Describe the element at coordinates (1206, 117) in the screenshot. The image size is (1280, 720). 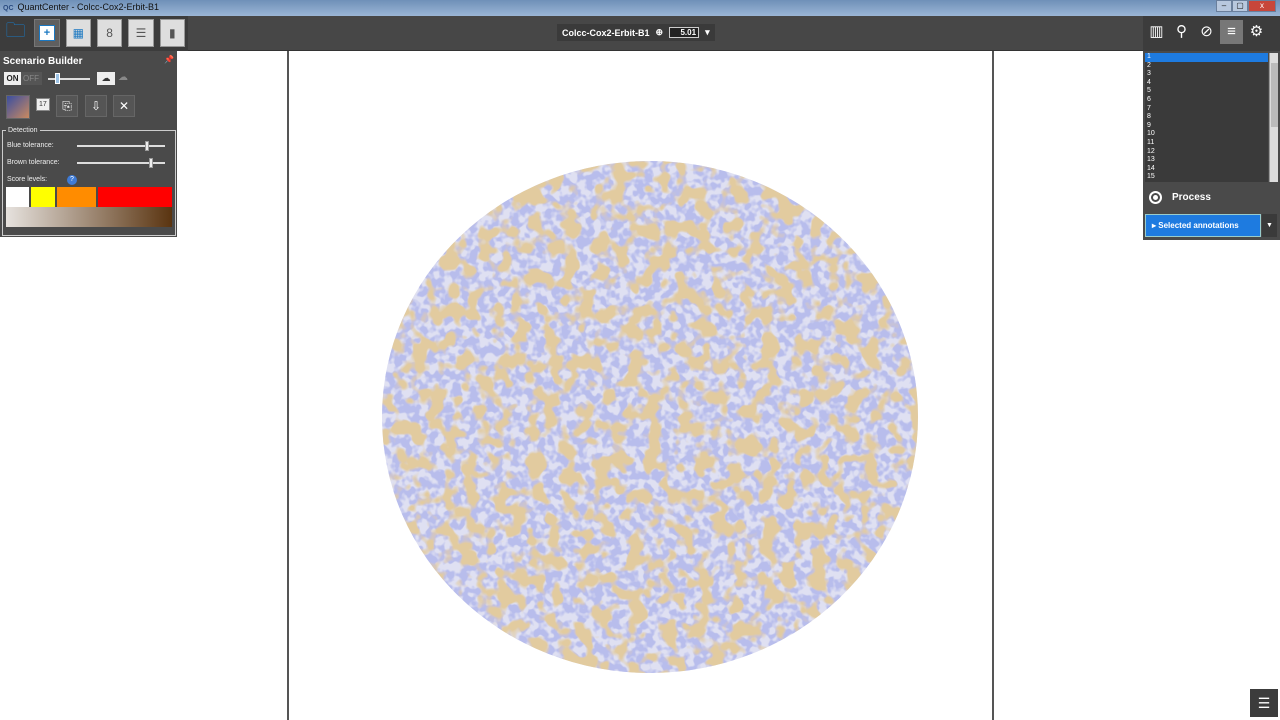
I see `annotation-list: 1 2 3 4 5 6 7 8 9 10 11 12 13 14 15` at that location.